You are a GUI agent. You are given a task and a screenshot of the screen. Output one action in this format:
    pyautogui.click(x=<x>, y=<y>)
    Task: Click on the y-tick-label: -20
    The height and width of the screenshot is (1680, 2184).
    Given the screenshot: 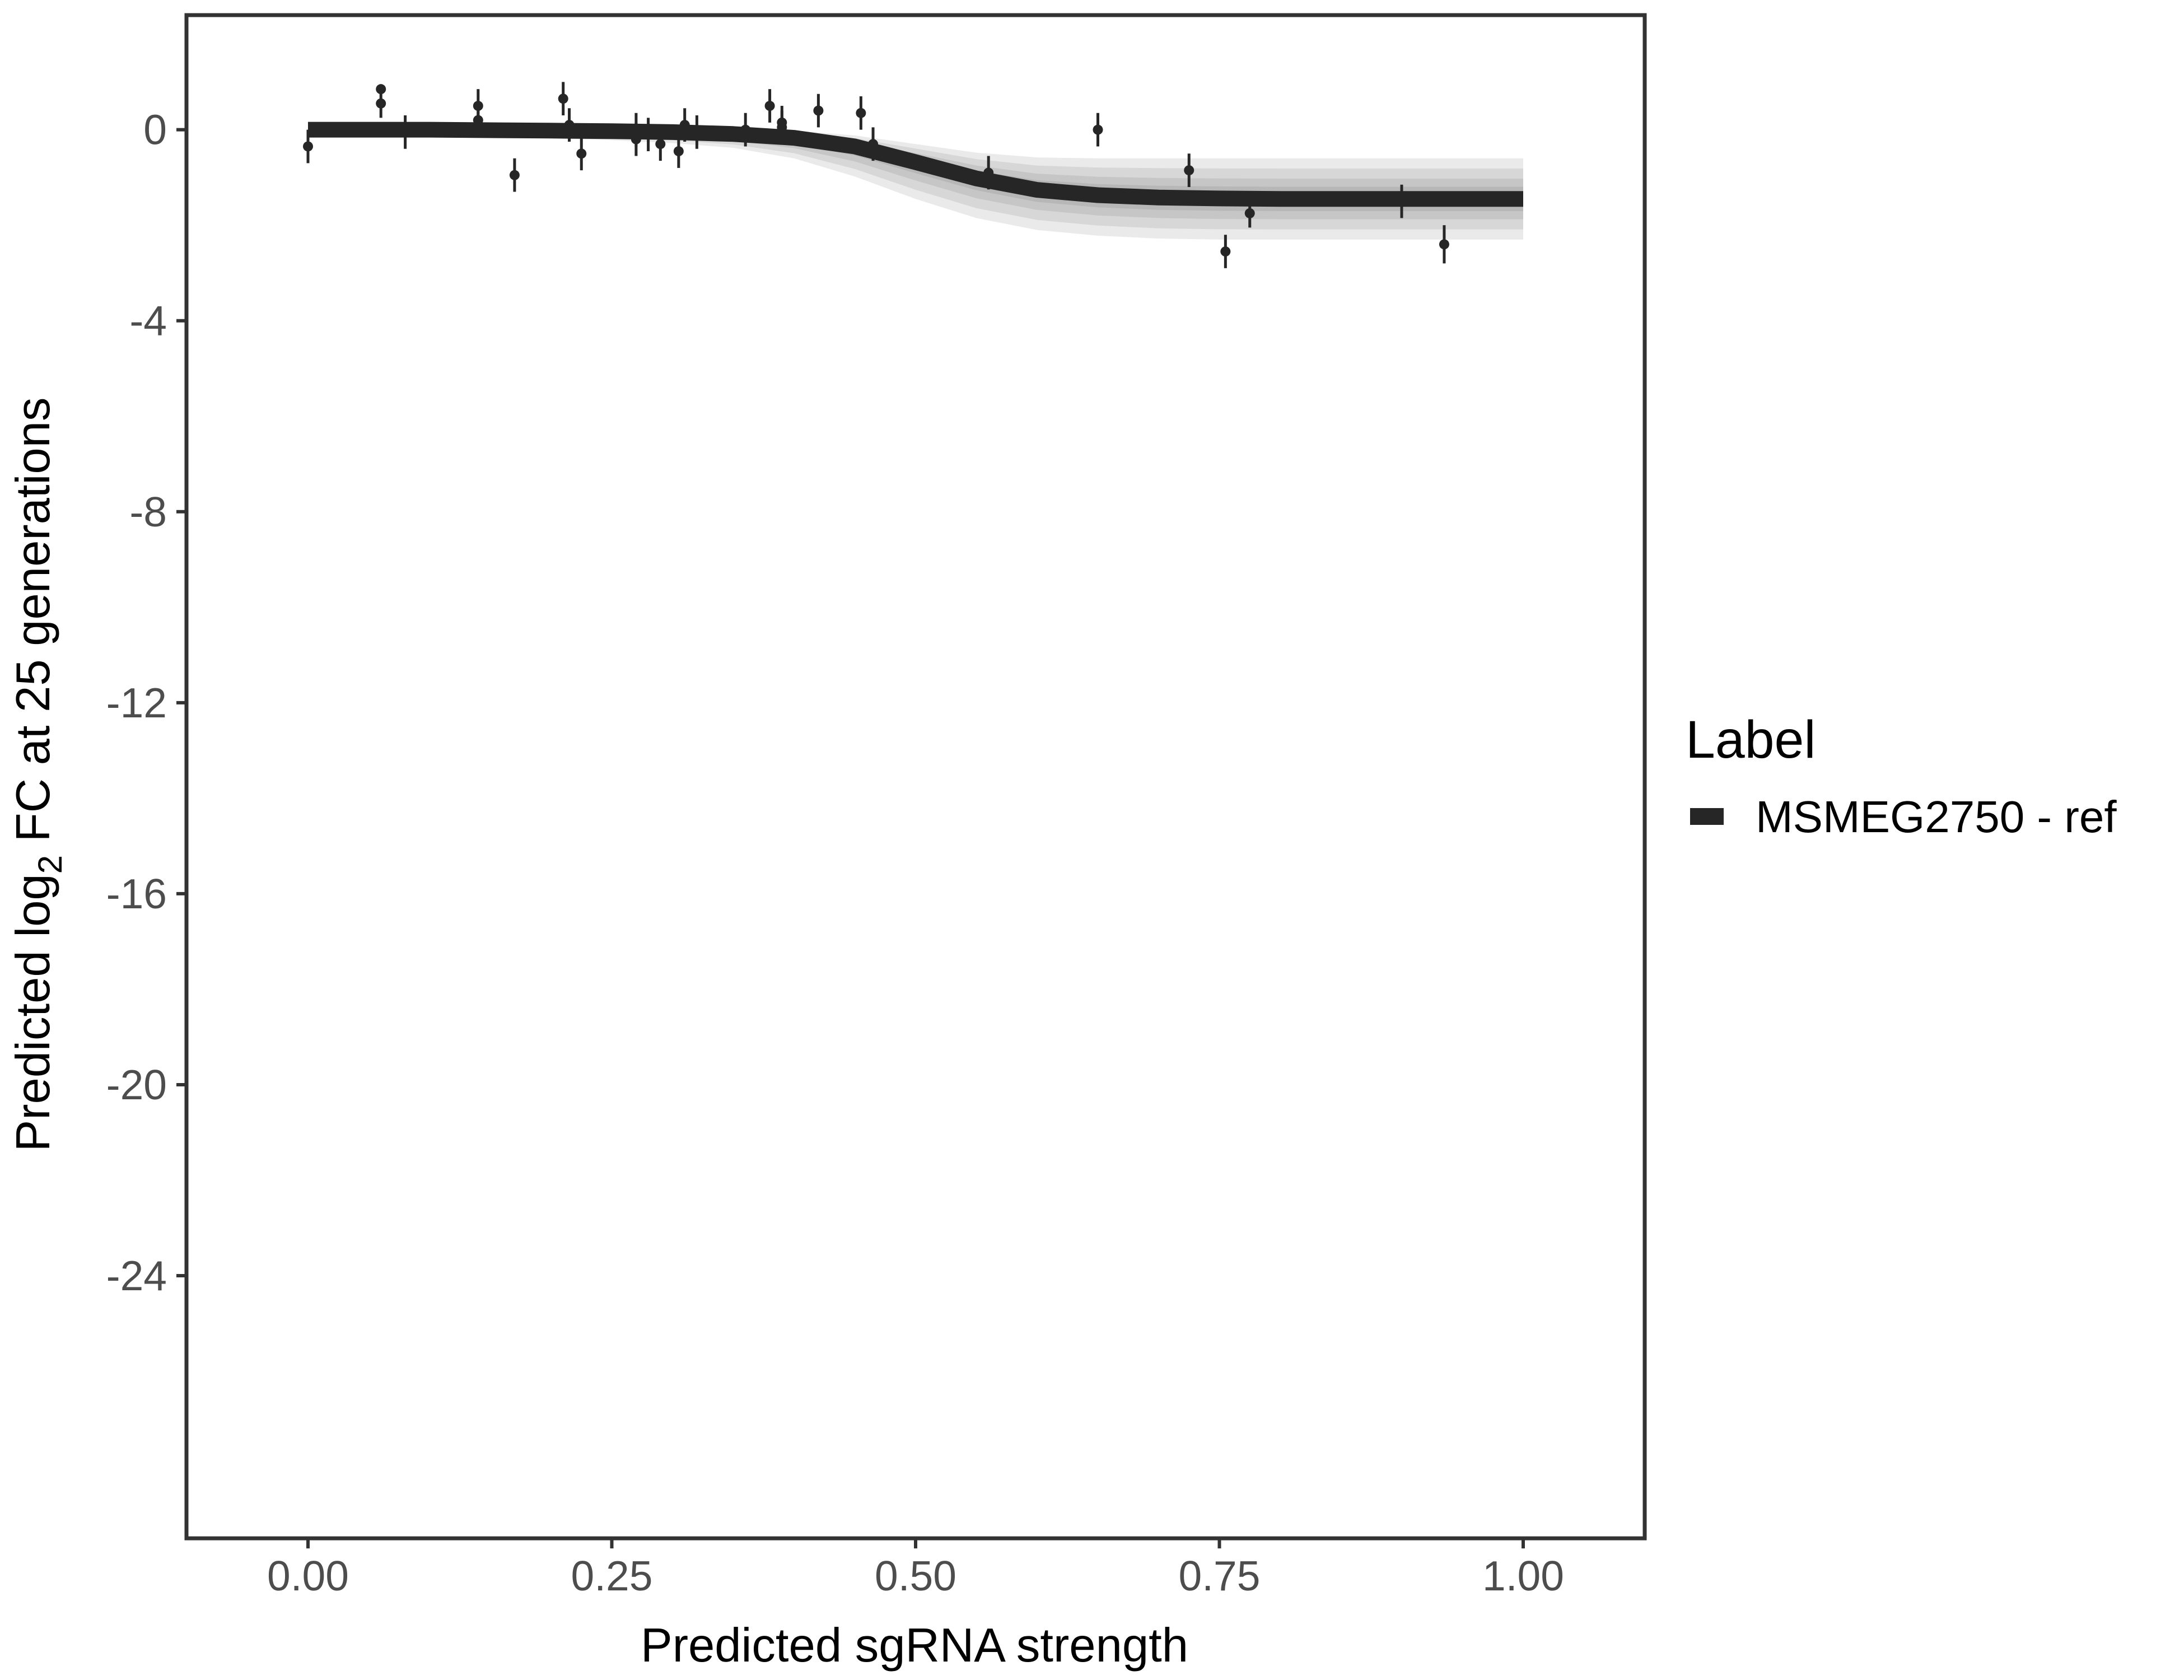 What is the action you would take?
    pyautogui.click(x=136, y=1085)
    